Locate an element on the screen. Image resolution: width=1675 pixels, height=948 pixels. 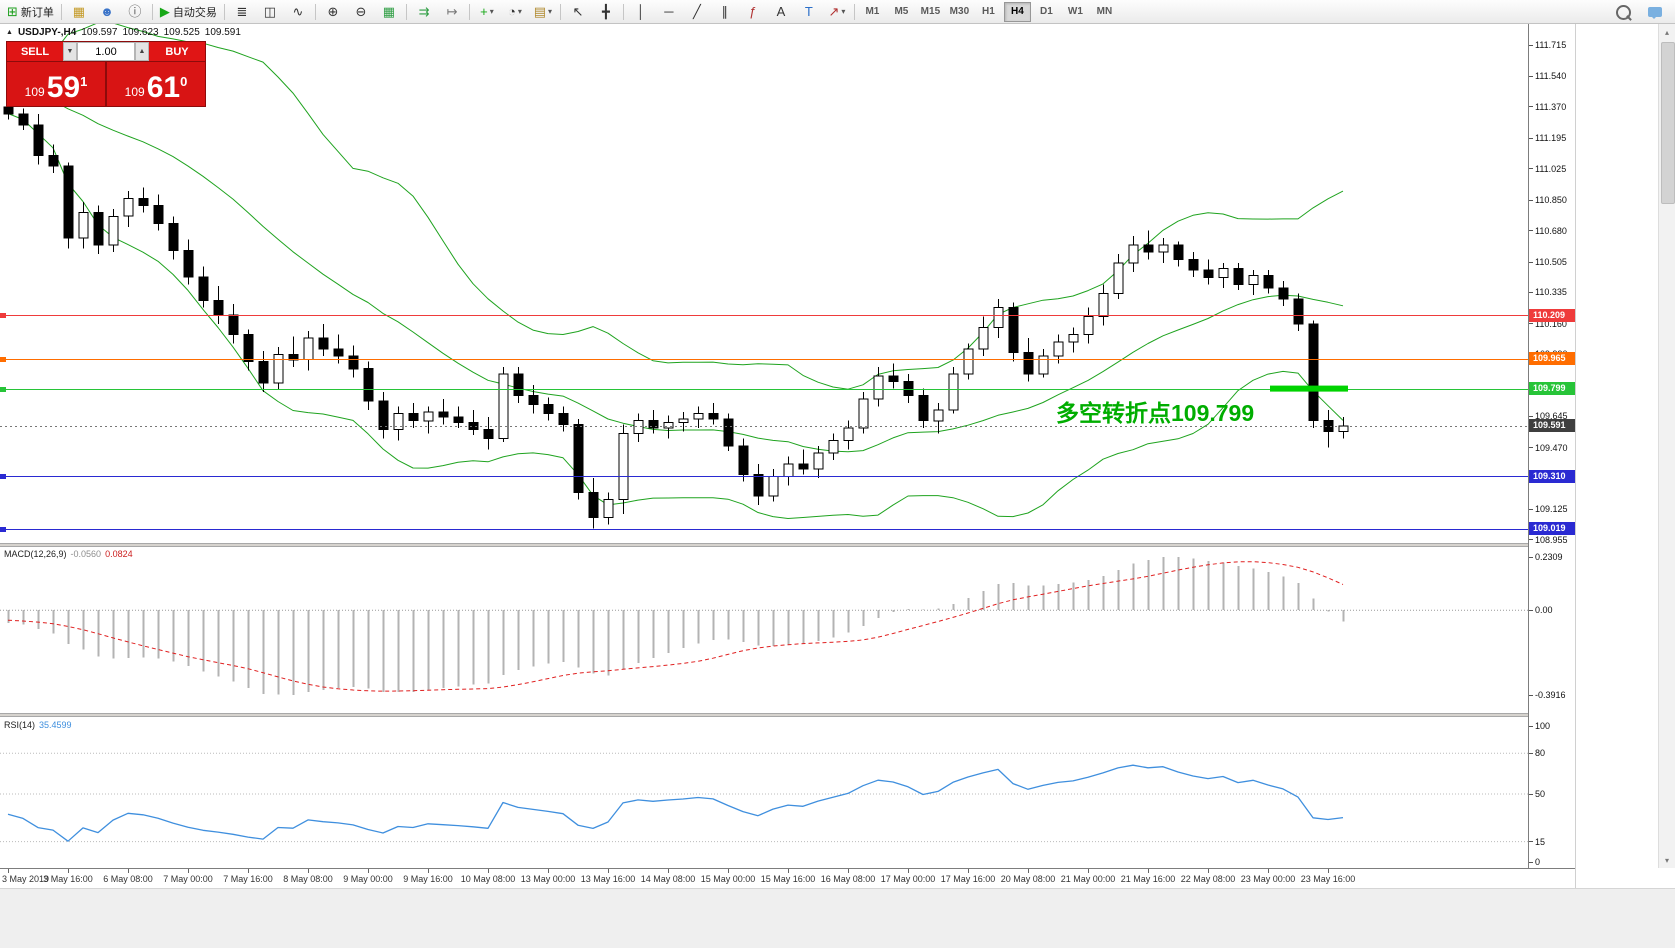
new-chart-button: ▦ is located at coordinates (79, 12).